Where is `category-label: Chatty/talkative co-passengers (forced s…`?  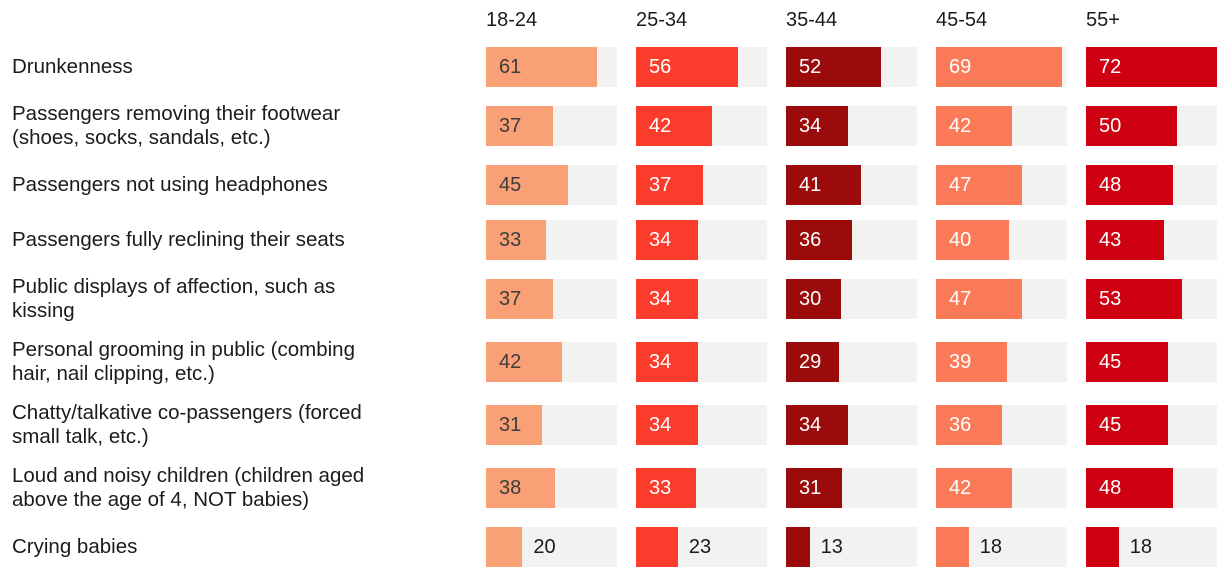 category-label: Chatty/talkative co-passengers (forced s… is located at coordinates (187, 424).